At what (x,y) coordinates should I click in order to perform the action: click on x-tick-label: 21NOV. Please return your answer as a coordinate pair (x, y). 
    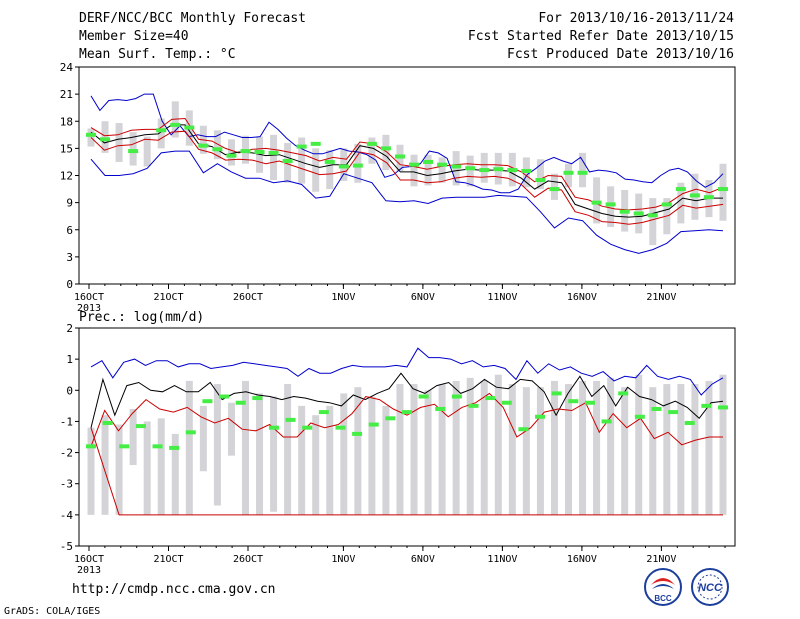
    Looking at the image, I should click on (661, 297).